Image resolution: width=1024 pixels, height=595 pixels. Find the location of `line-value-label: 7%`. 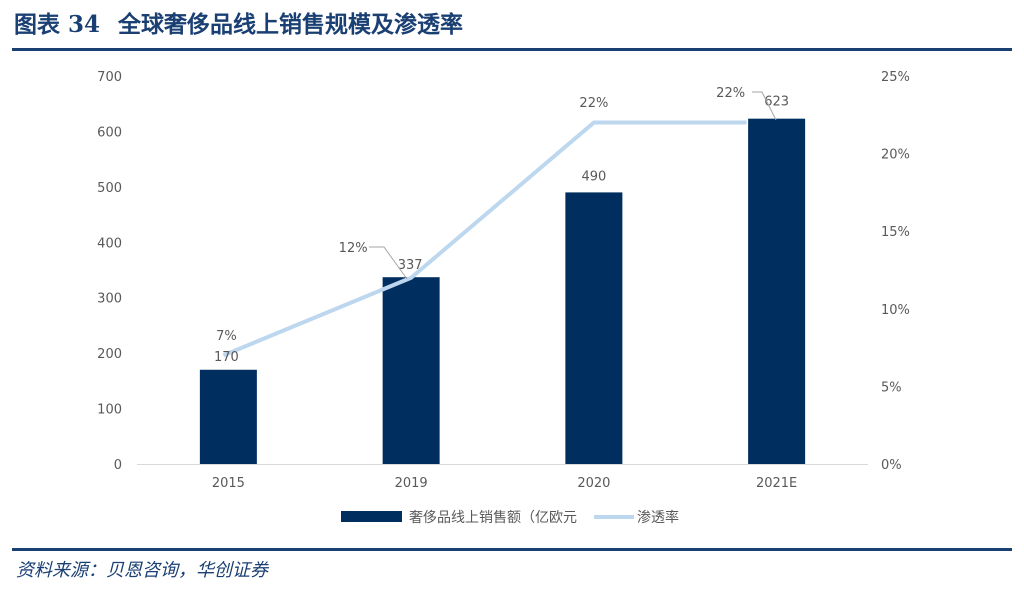

line-value-label: 7% is located at coordinates (226, 336).